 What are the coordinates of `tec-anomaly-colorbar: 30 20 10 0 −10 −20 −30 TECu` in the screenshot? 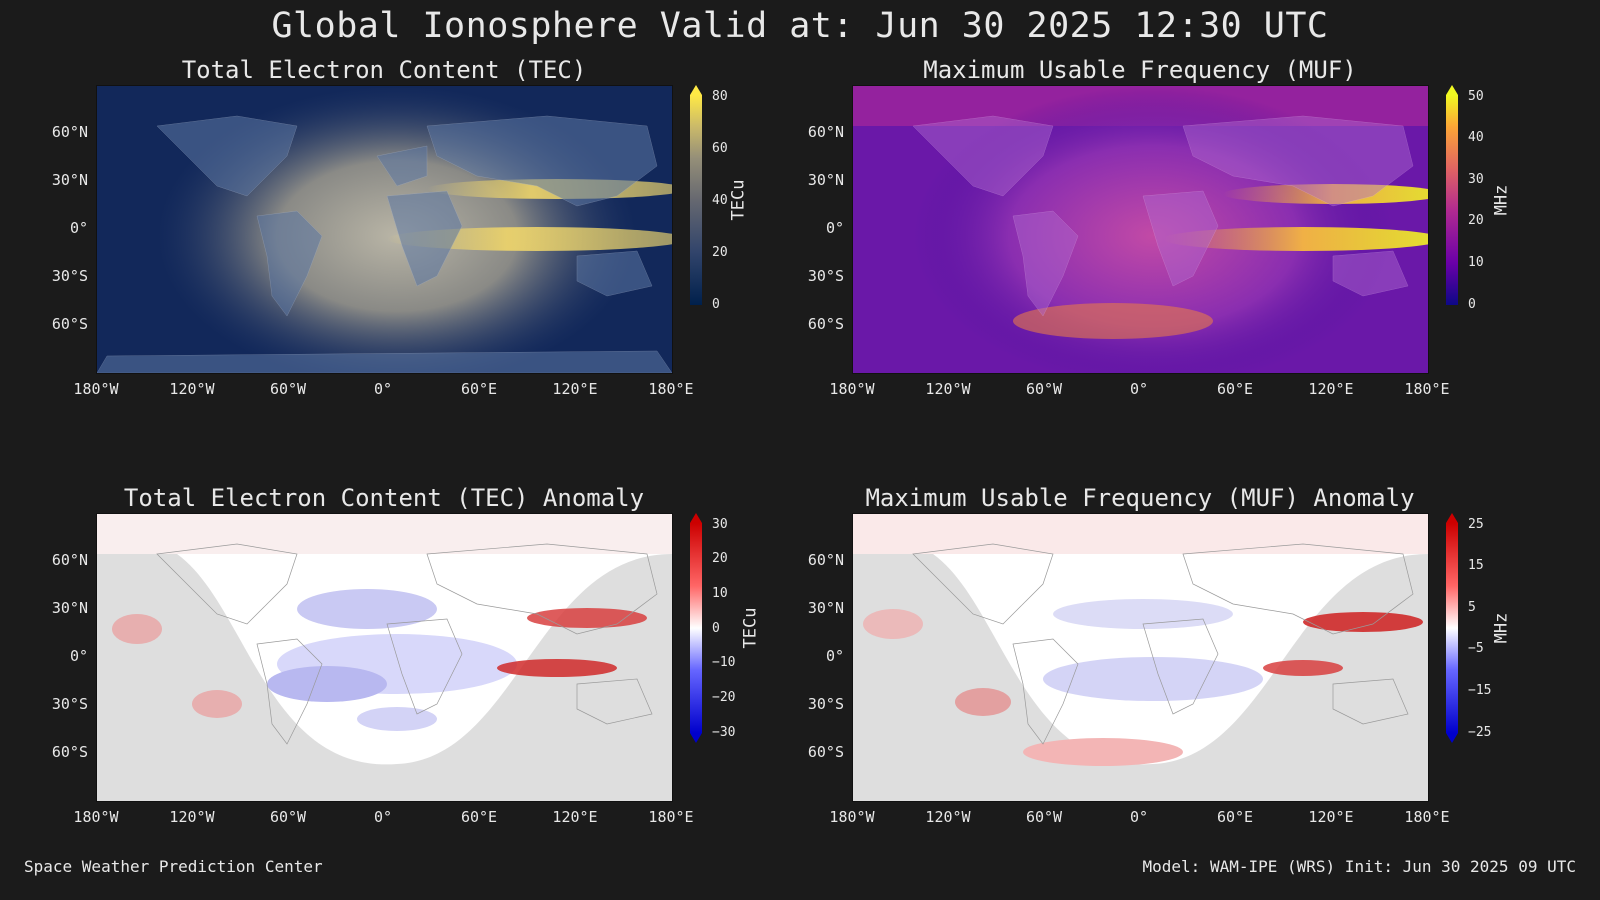 It's located at (745, 643).